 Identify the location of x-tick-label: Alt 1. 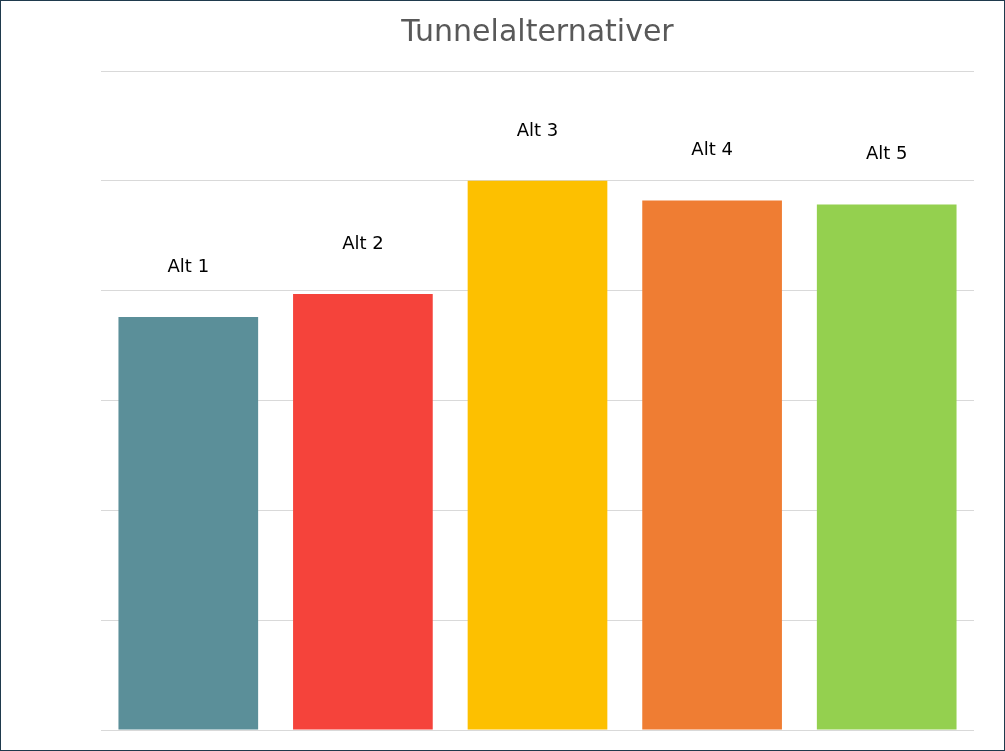
(188, 265).